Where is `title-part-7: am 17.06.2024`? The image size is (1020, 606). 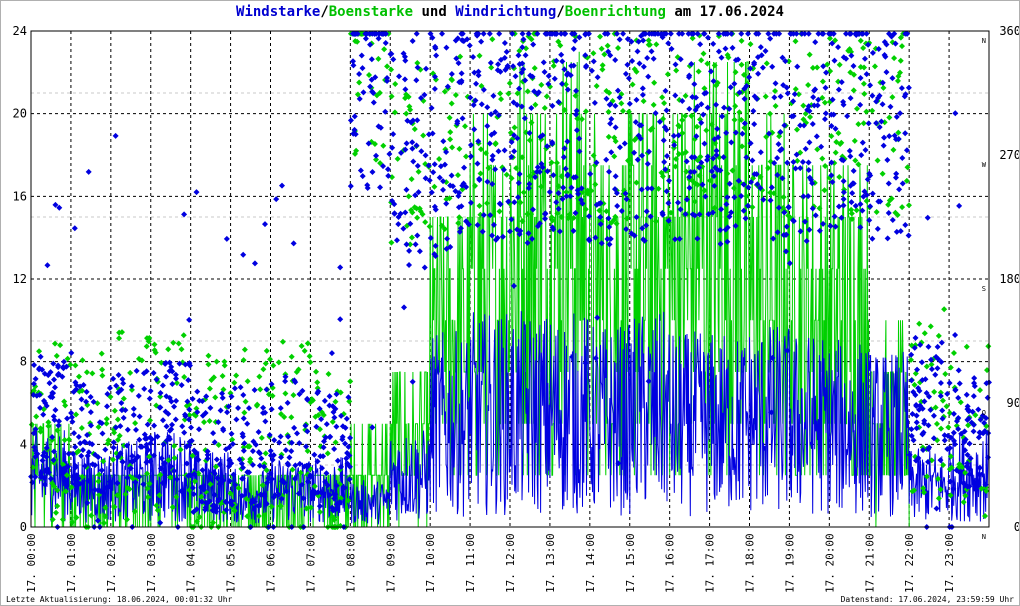 title-part-7: am 17.06.2024 is located at coordinates (724, 12).